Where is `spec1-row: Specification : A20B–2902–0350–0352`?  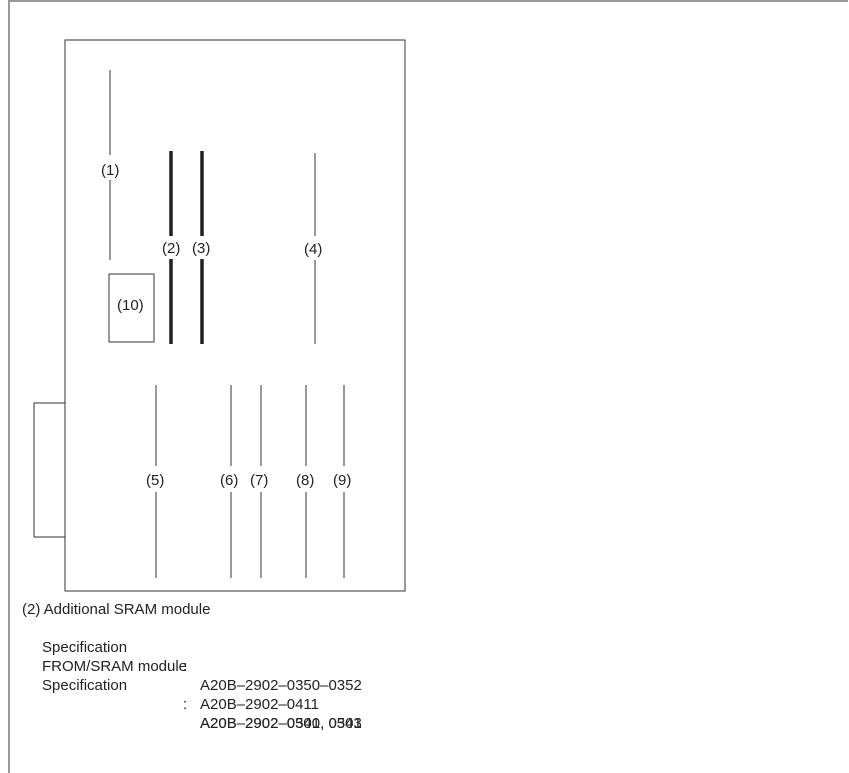
spec1-row: Specification : A20B–2902–0350–0352 is located at coordinates (192, 656).